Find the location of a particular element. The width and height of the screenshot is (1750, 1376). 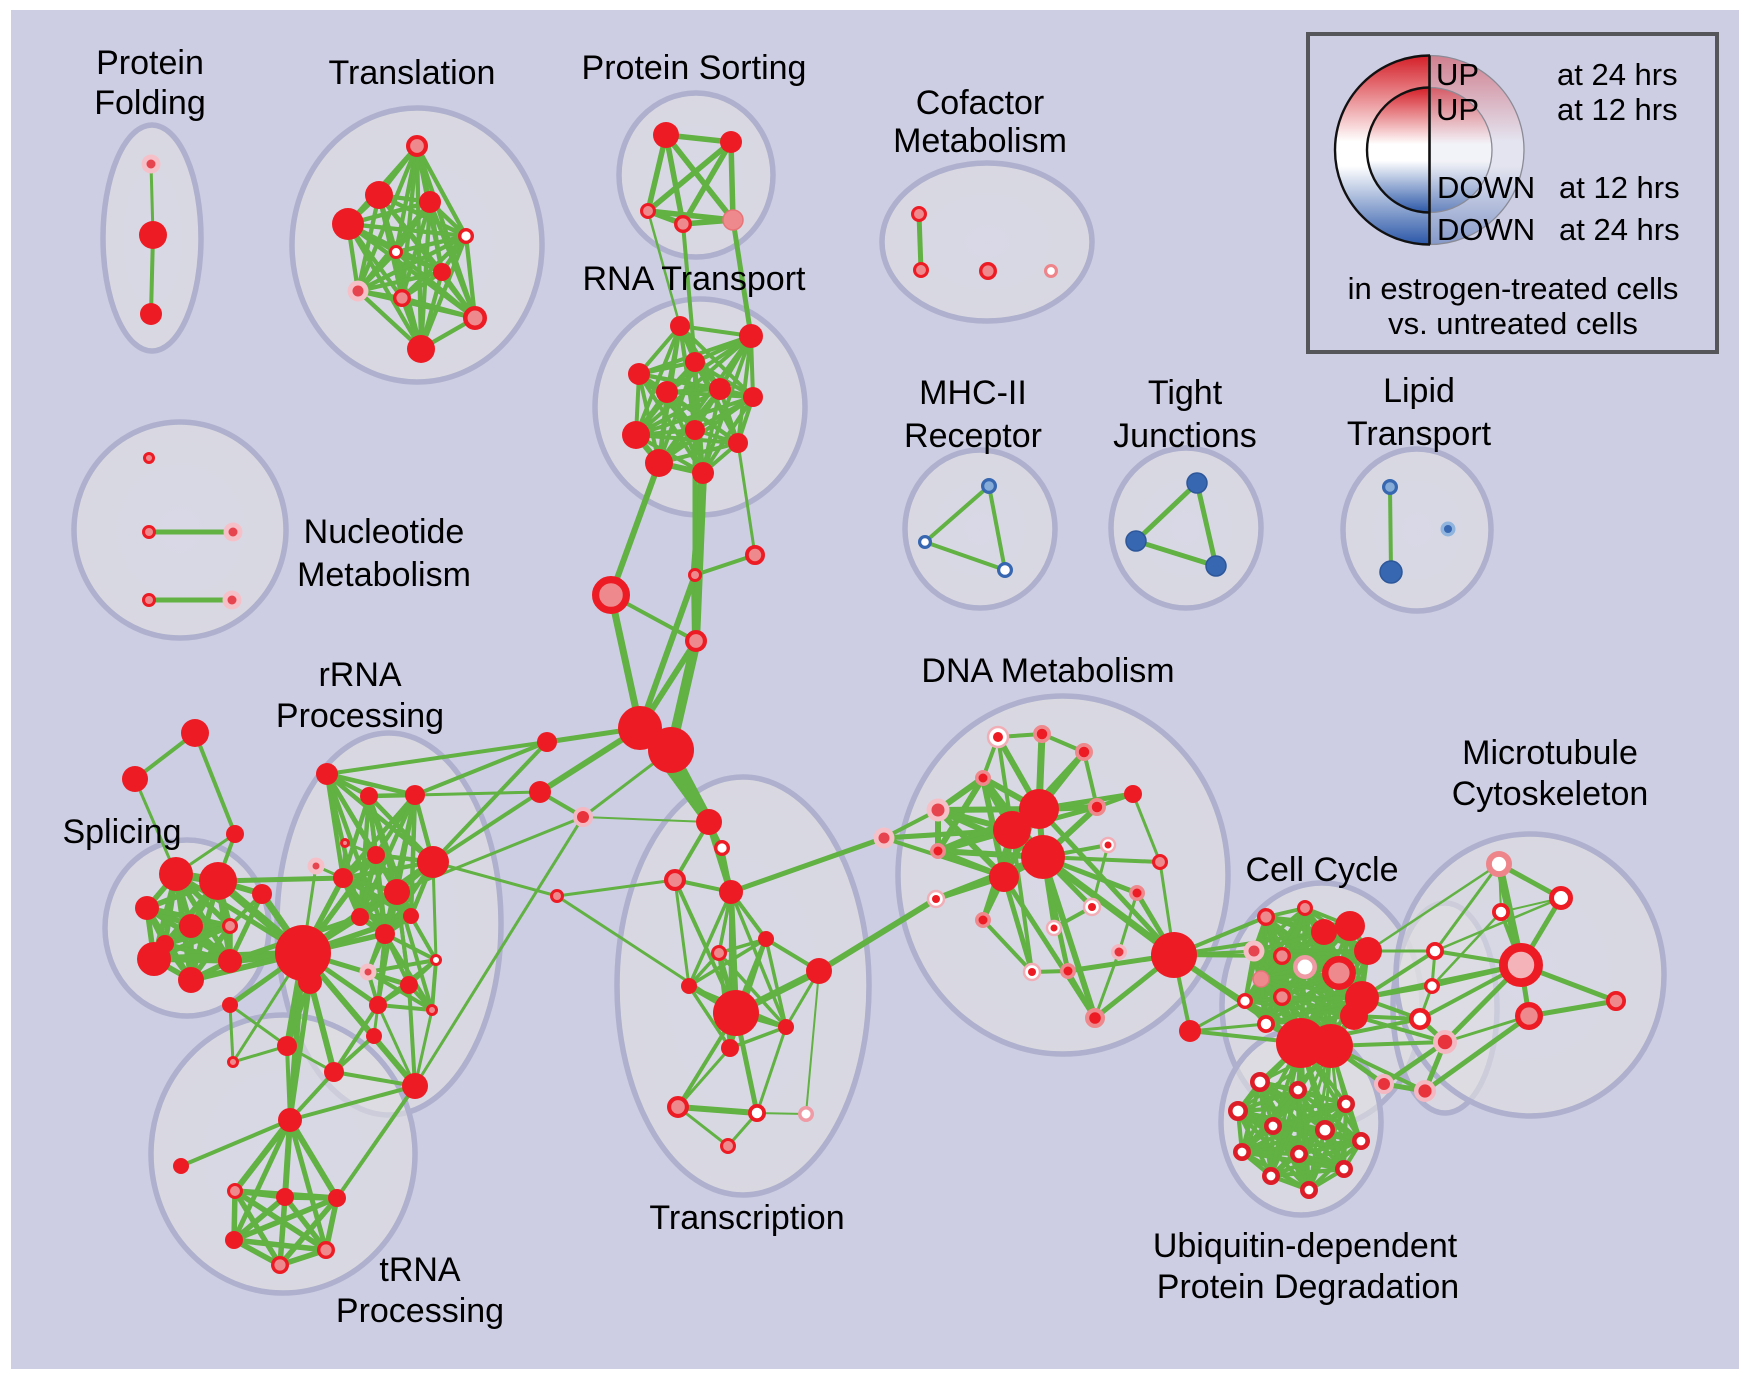

svg-text: Splicing is located at coordinates (121, 832).